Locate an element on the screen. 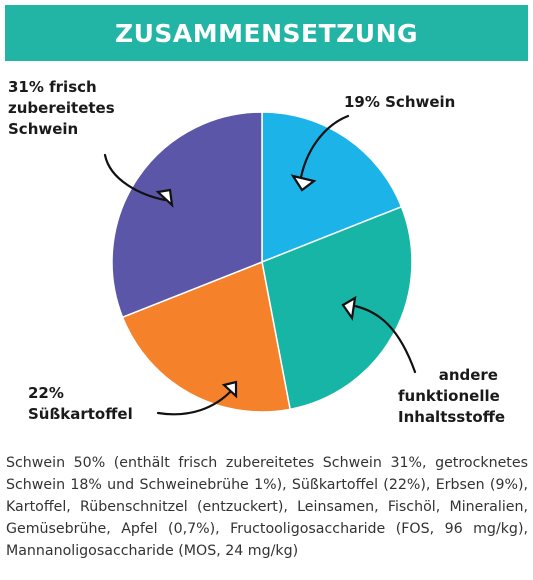 Image resolution: width=533 pixels, height=580 pixels. slice-label: 31% frisch zubereitetes Schwein is located at coordinates (61, 108).